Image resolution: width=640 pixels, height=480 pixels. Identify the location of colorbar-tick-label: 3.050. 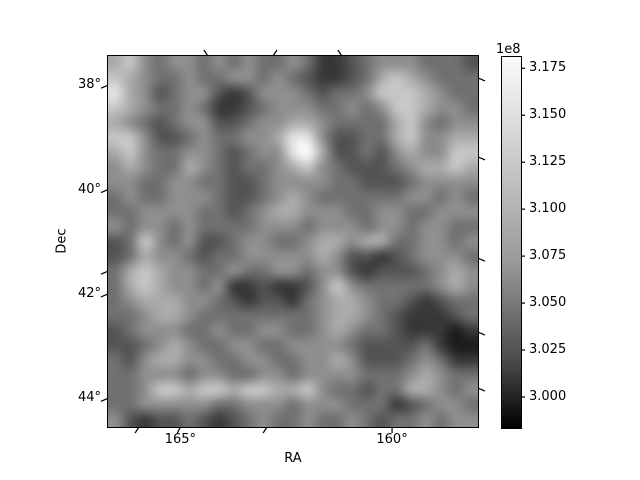
(548, 303).